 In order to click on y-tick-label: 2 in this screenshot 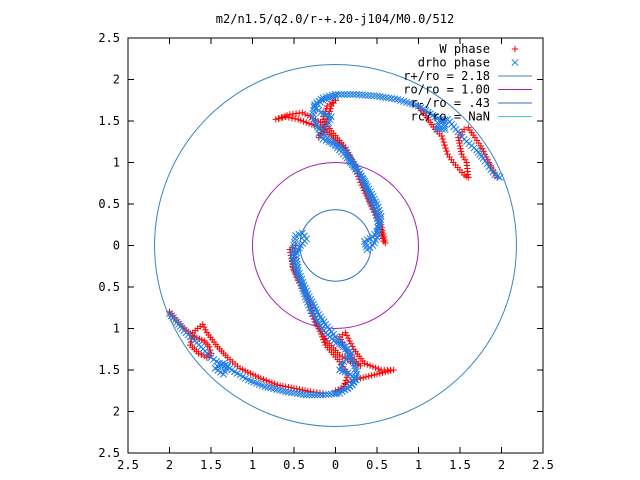, I will do `click(116, 80)`.